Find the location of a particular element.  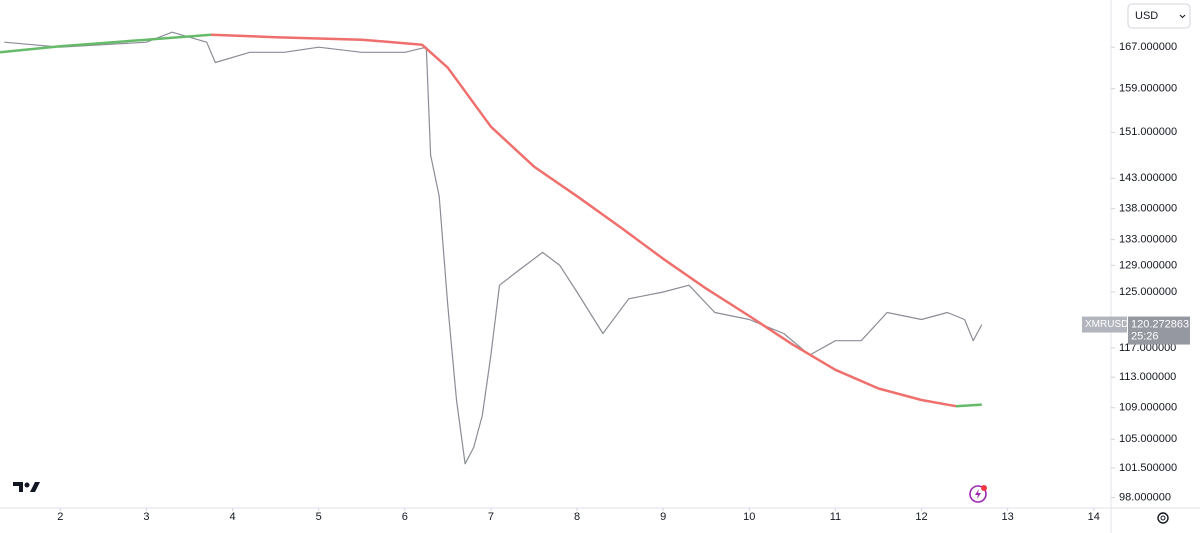

y-tick-label: 129.000000 is located at coordinates (1148, 265).